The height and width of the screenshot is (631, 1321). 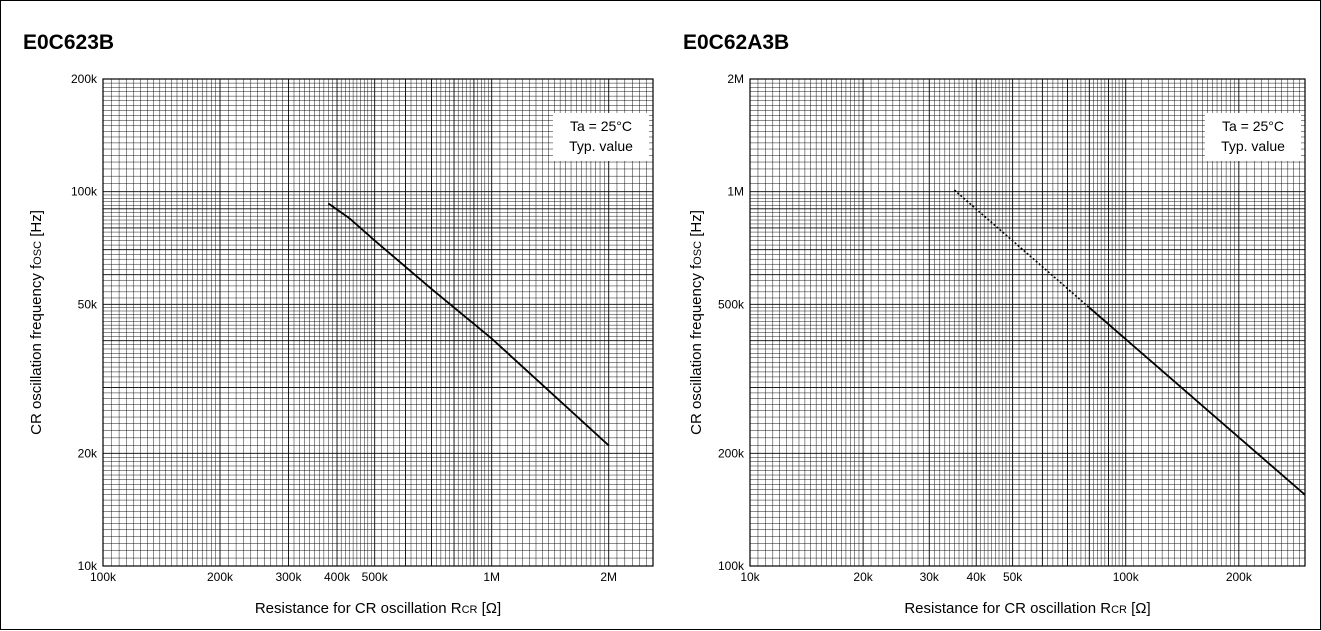 What do you see at coordinates (736, 42) in the screenshot?
I see `chart-title: E0C62A3B` at bounding box center [736, 42].